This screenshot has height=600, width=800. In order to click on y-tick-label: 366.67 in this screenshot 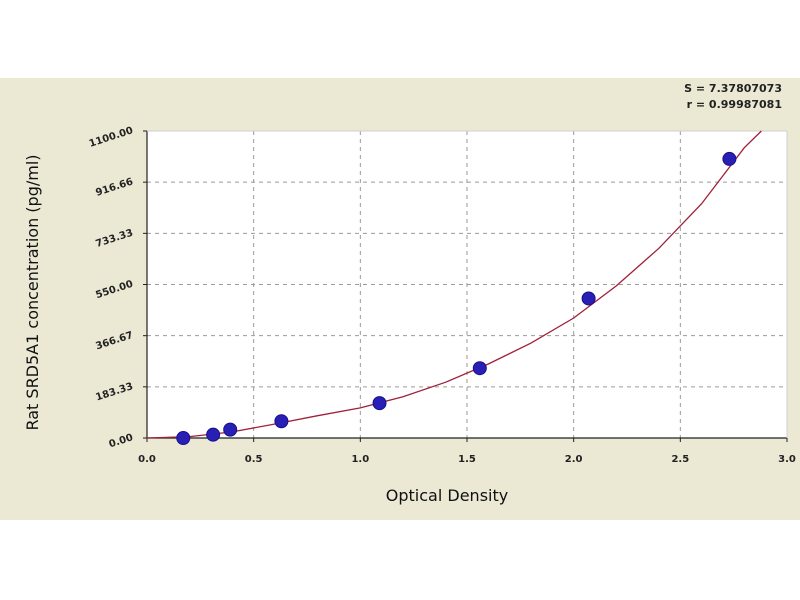, I will do `click(114, 341)`.